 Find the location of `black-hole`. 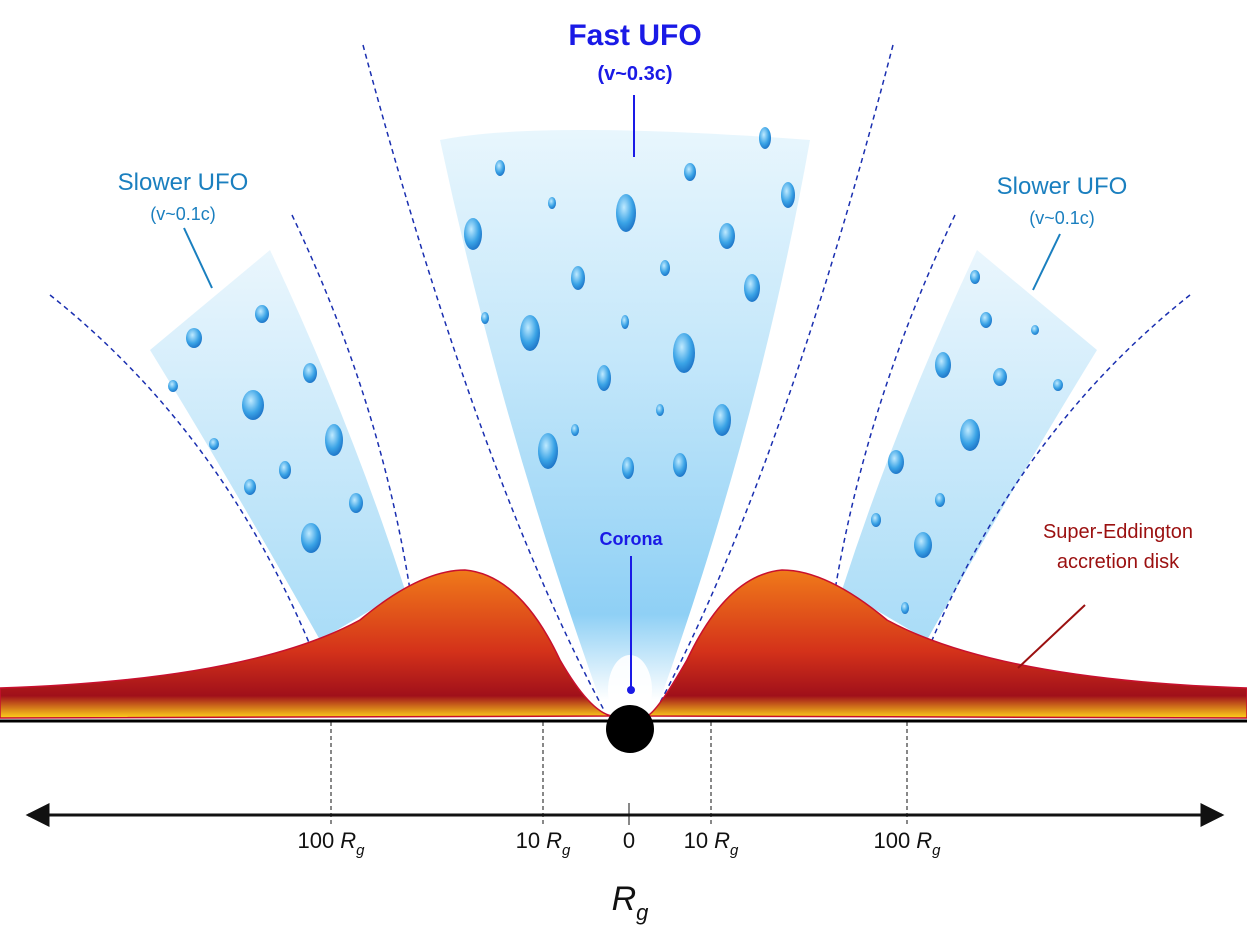

black-hole is located at coordinates (630, 729).